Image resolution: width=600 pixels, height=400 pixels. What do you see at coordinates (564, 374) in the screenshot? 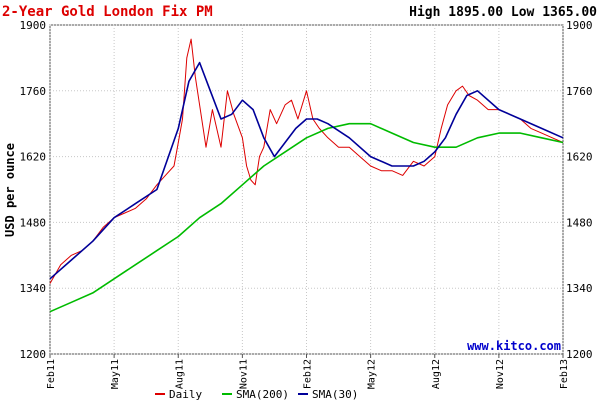
I see `x-tick-label: Feb13` at bounding box center [564, 374].